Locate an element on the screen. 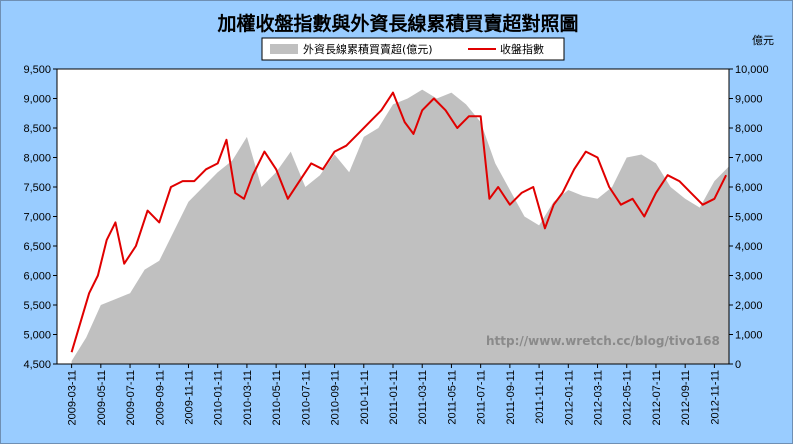 The width and height of the screenshot is (793, 444). x-tick-label: 2010-05-11 is located at coordinates (277, 397).